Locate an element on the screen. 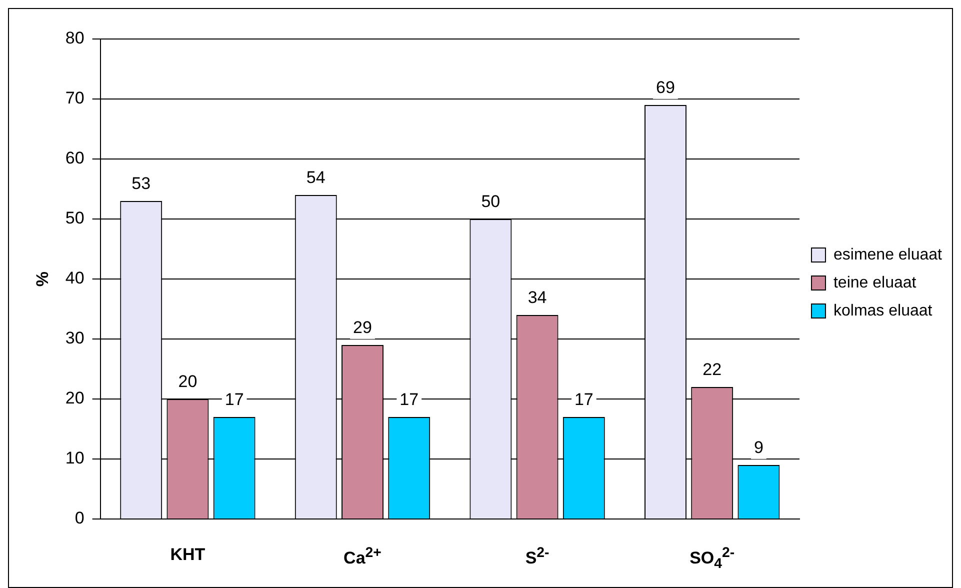  y-tick-label: 70 is located at coordinates (74, 98).